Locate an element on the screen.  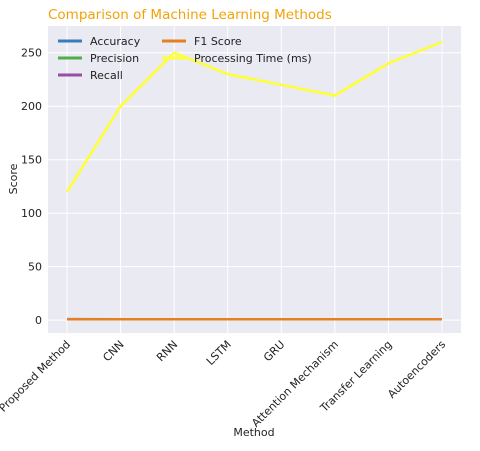
x-tick-label: CNN is located at coordinates (113, 351).